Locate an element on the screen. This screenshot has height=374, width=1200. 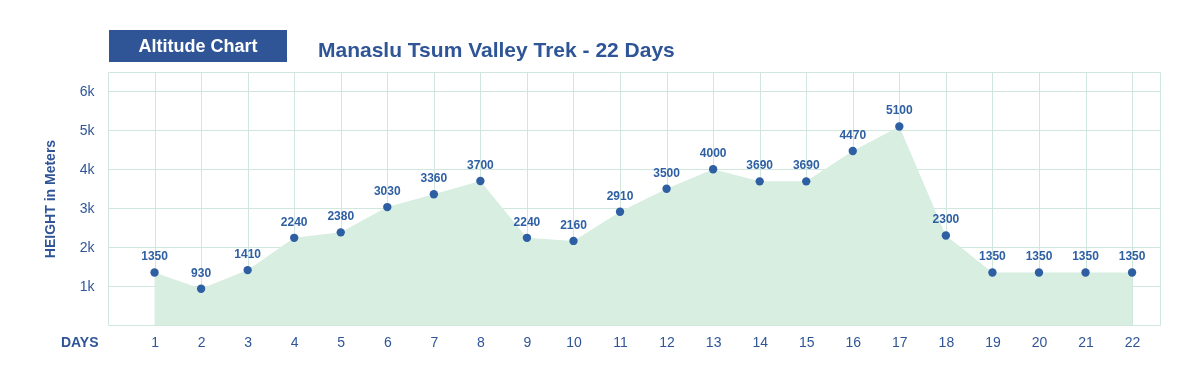
chart-title: Manaslu Tsum Valley Trek - 22 Days is located at coordinates (496, 50).